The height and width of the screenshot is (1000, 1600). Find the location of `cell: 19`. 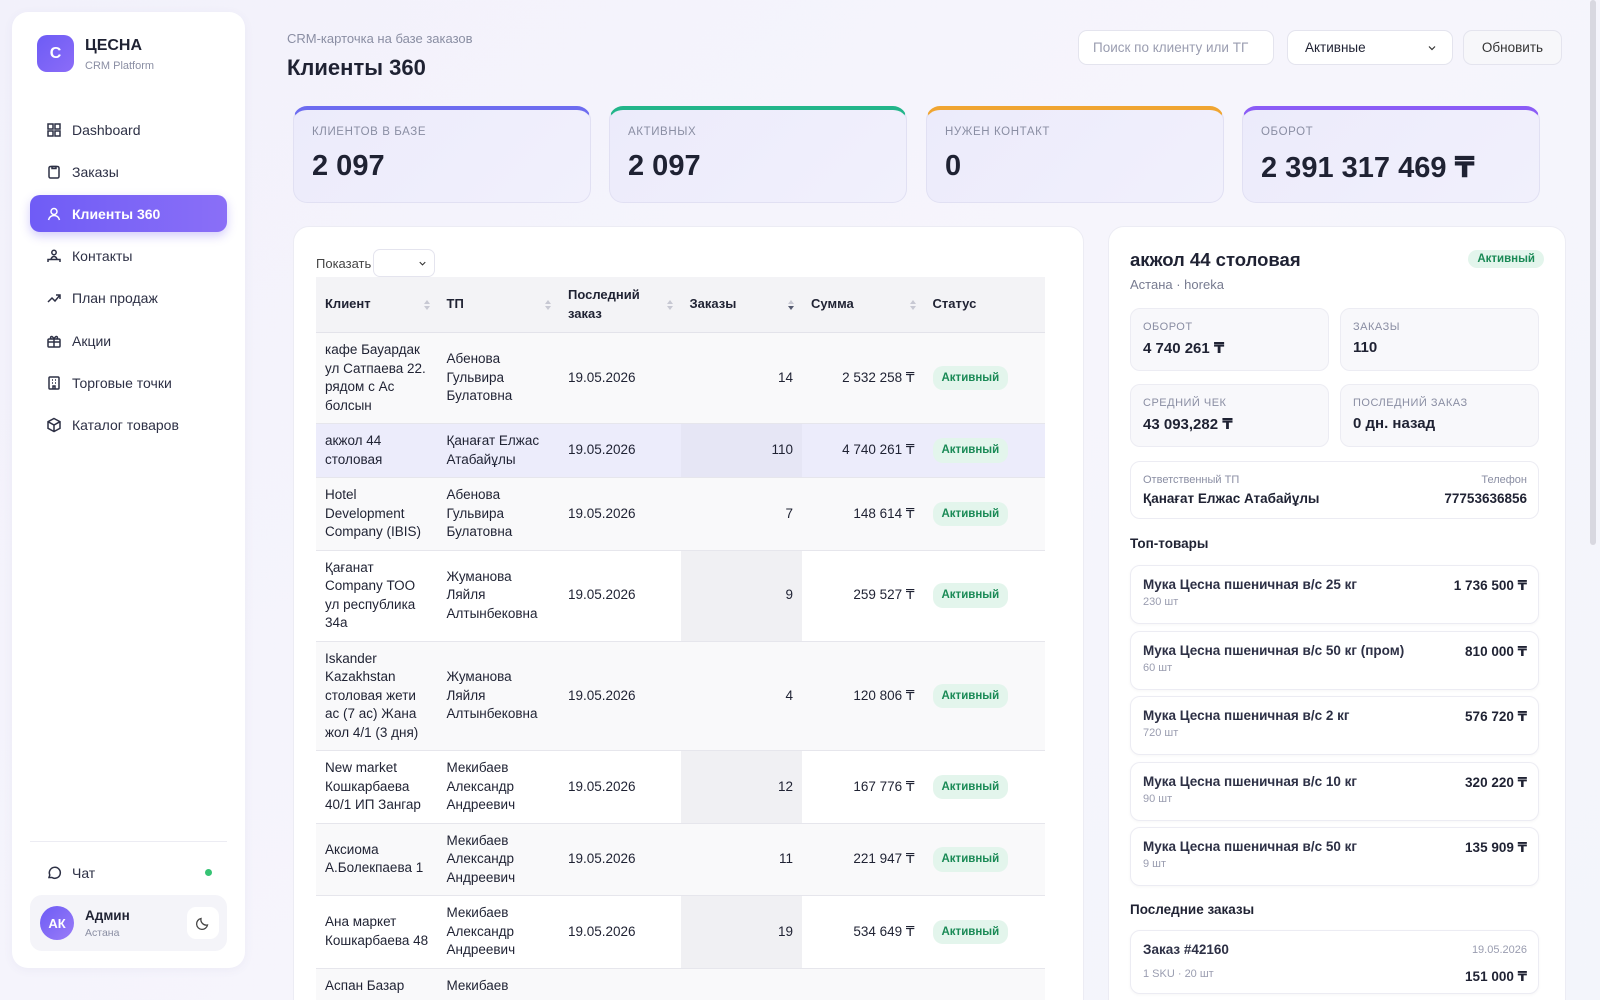

cell: 19 is located at coordinates (741, 932).